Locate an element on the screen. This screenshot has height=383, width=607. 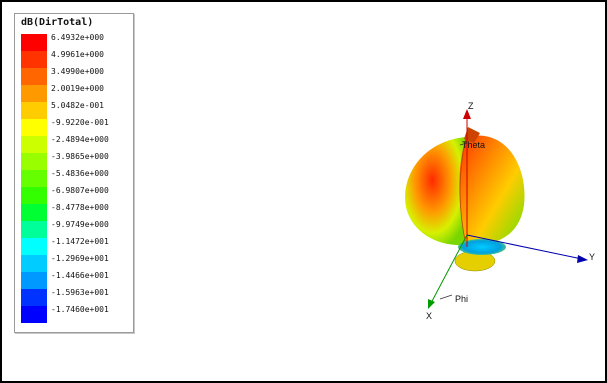
legend-tick-label: 2.0019e+000 is located at coordinates (77, 88).